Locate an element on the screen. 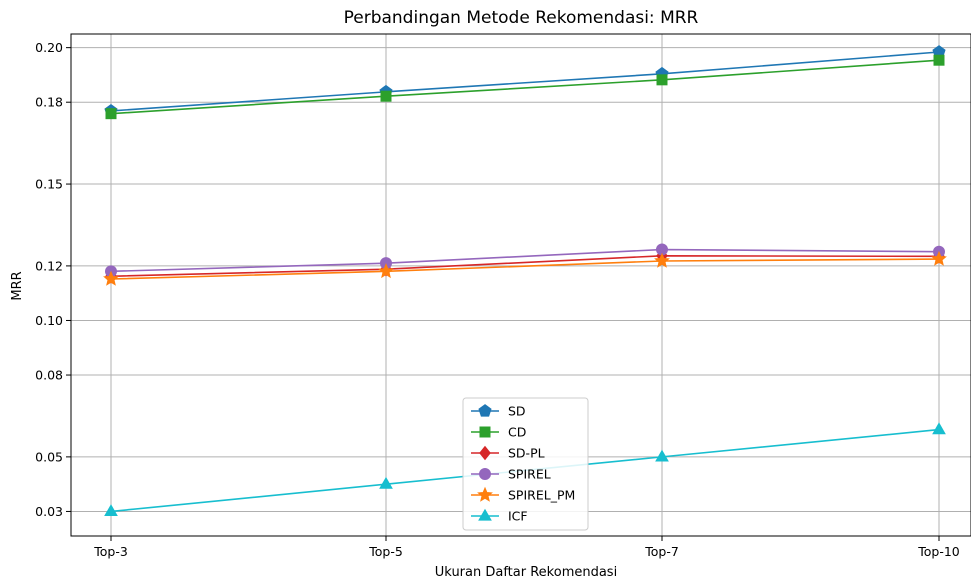 The width and height of the screenshot is (971, 581). series-line-sd is located at coordinates (525, 81).